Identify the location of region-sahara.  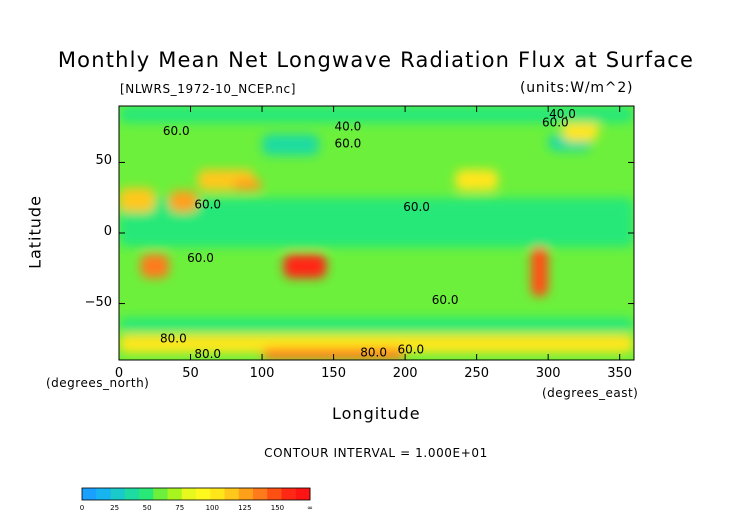
(137, 199).